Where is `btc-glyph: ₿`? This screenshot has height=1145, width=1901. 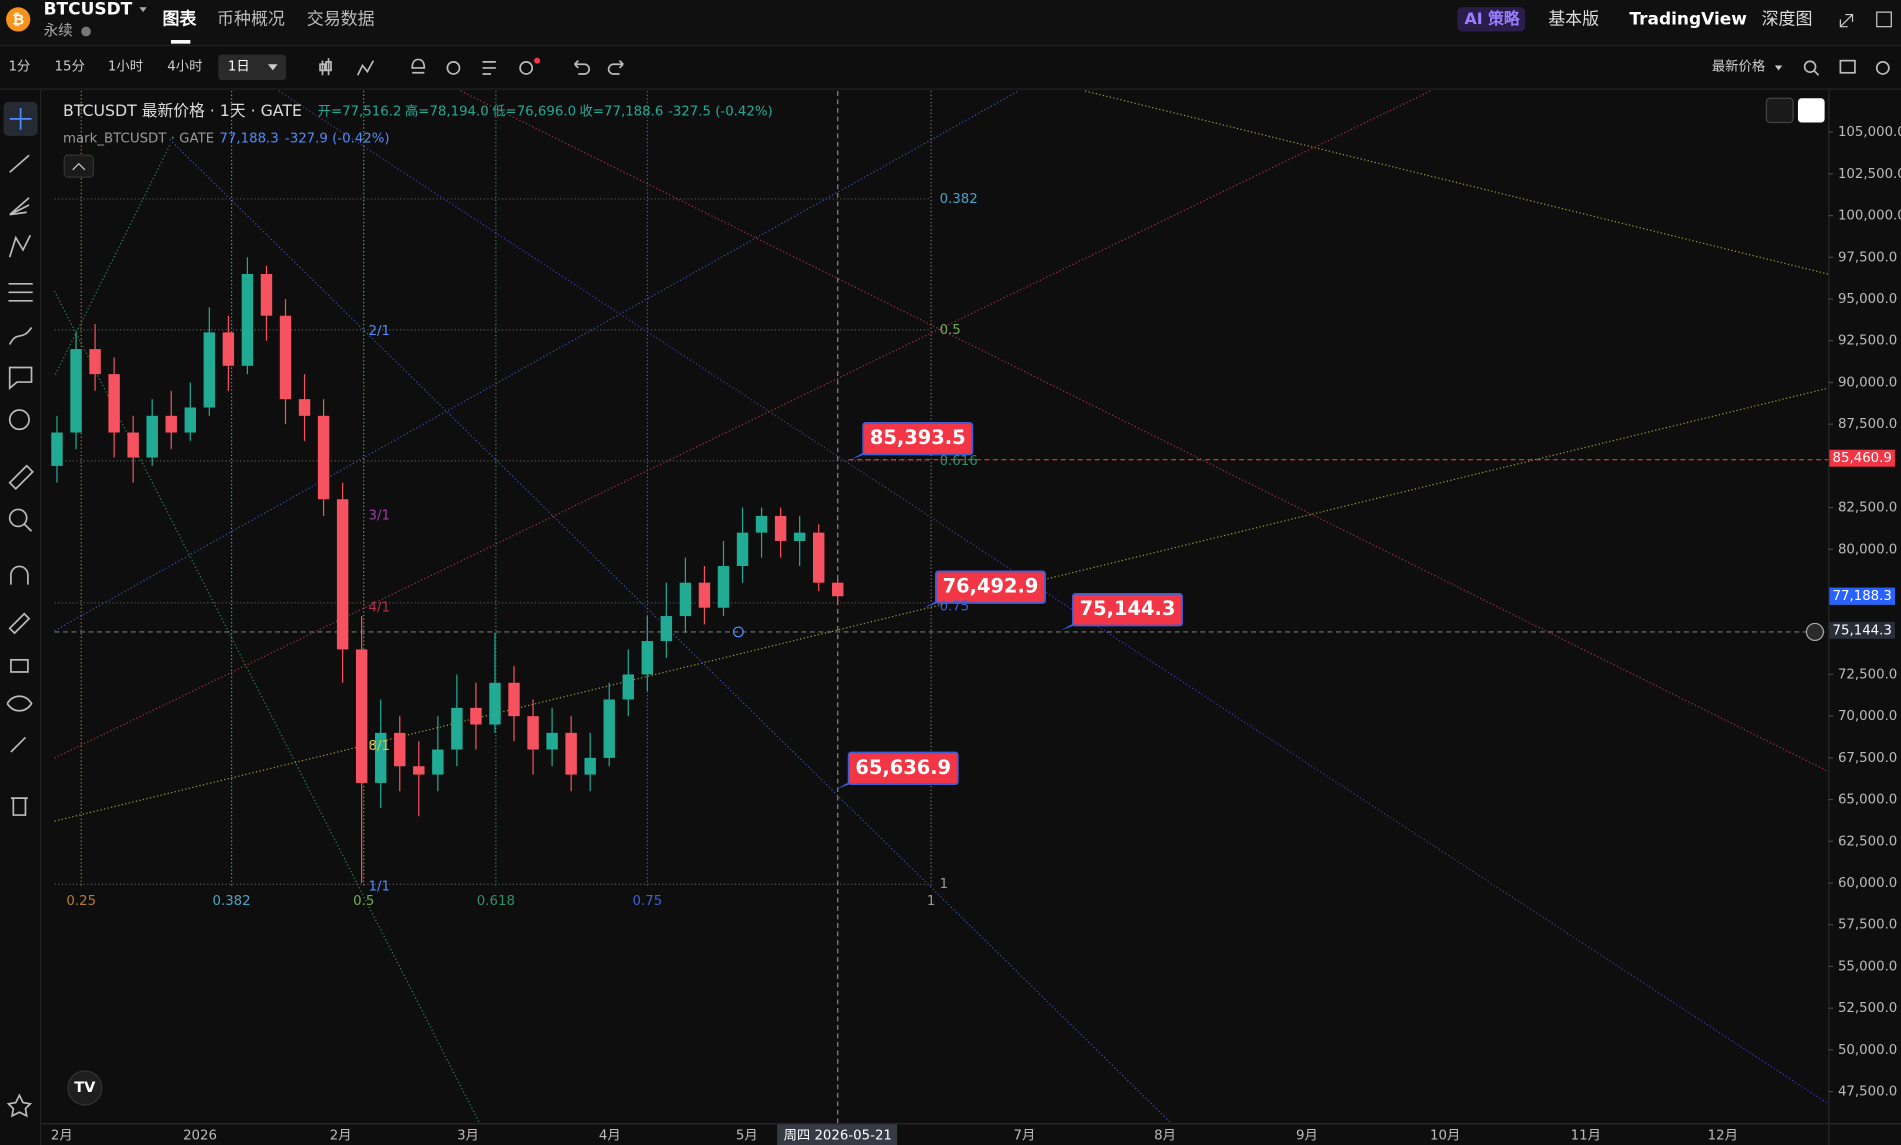 btc-glyph: ₿ is located at coordinates (18, 20).